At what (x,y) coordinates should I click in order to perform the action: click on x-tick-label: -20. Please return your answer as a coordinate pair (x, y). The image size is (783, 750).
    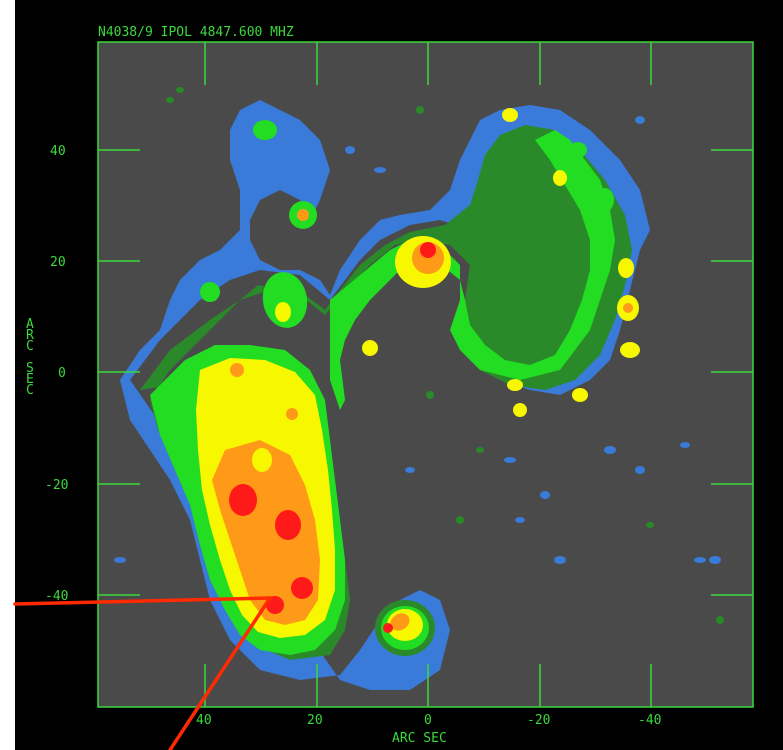
    Looking at the image, I should click on (538, 720).